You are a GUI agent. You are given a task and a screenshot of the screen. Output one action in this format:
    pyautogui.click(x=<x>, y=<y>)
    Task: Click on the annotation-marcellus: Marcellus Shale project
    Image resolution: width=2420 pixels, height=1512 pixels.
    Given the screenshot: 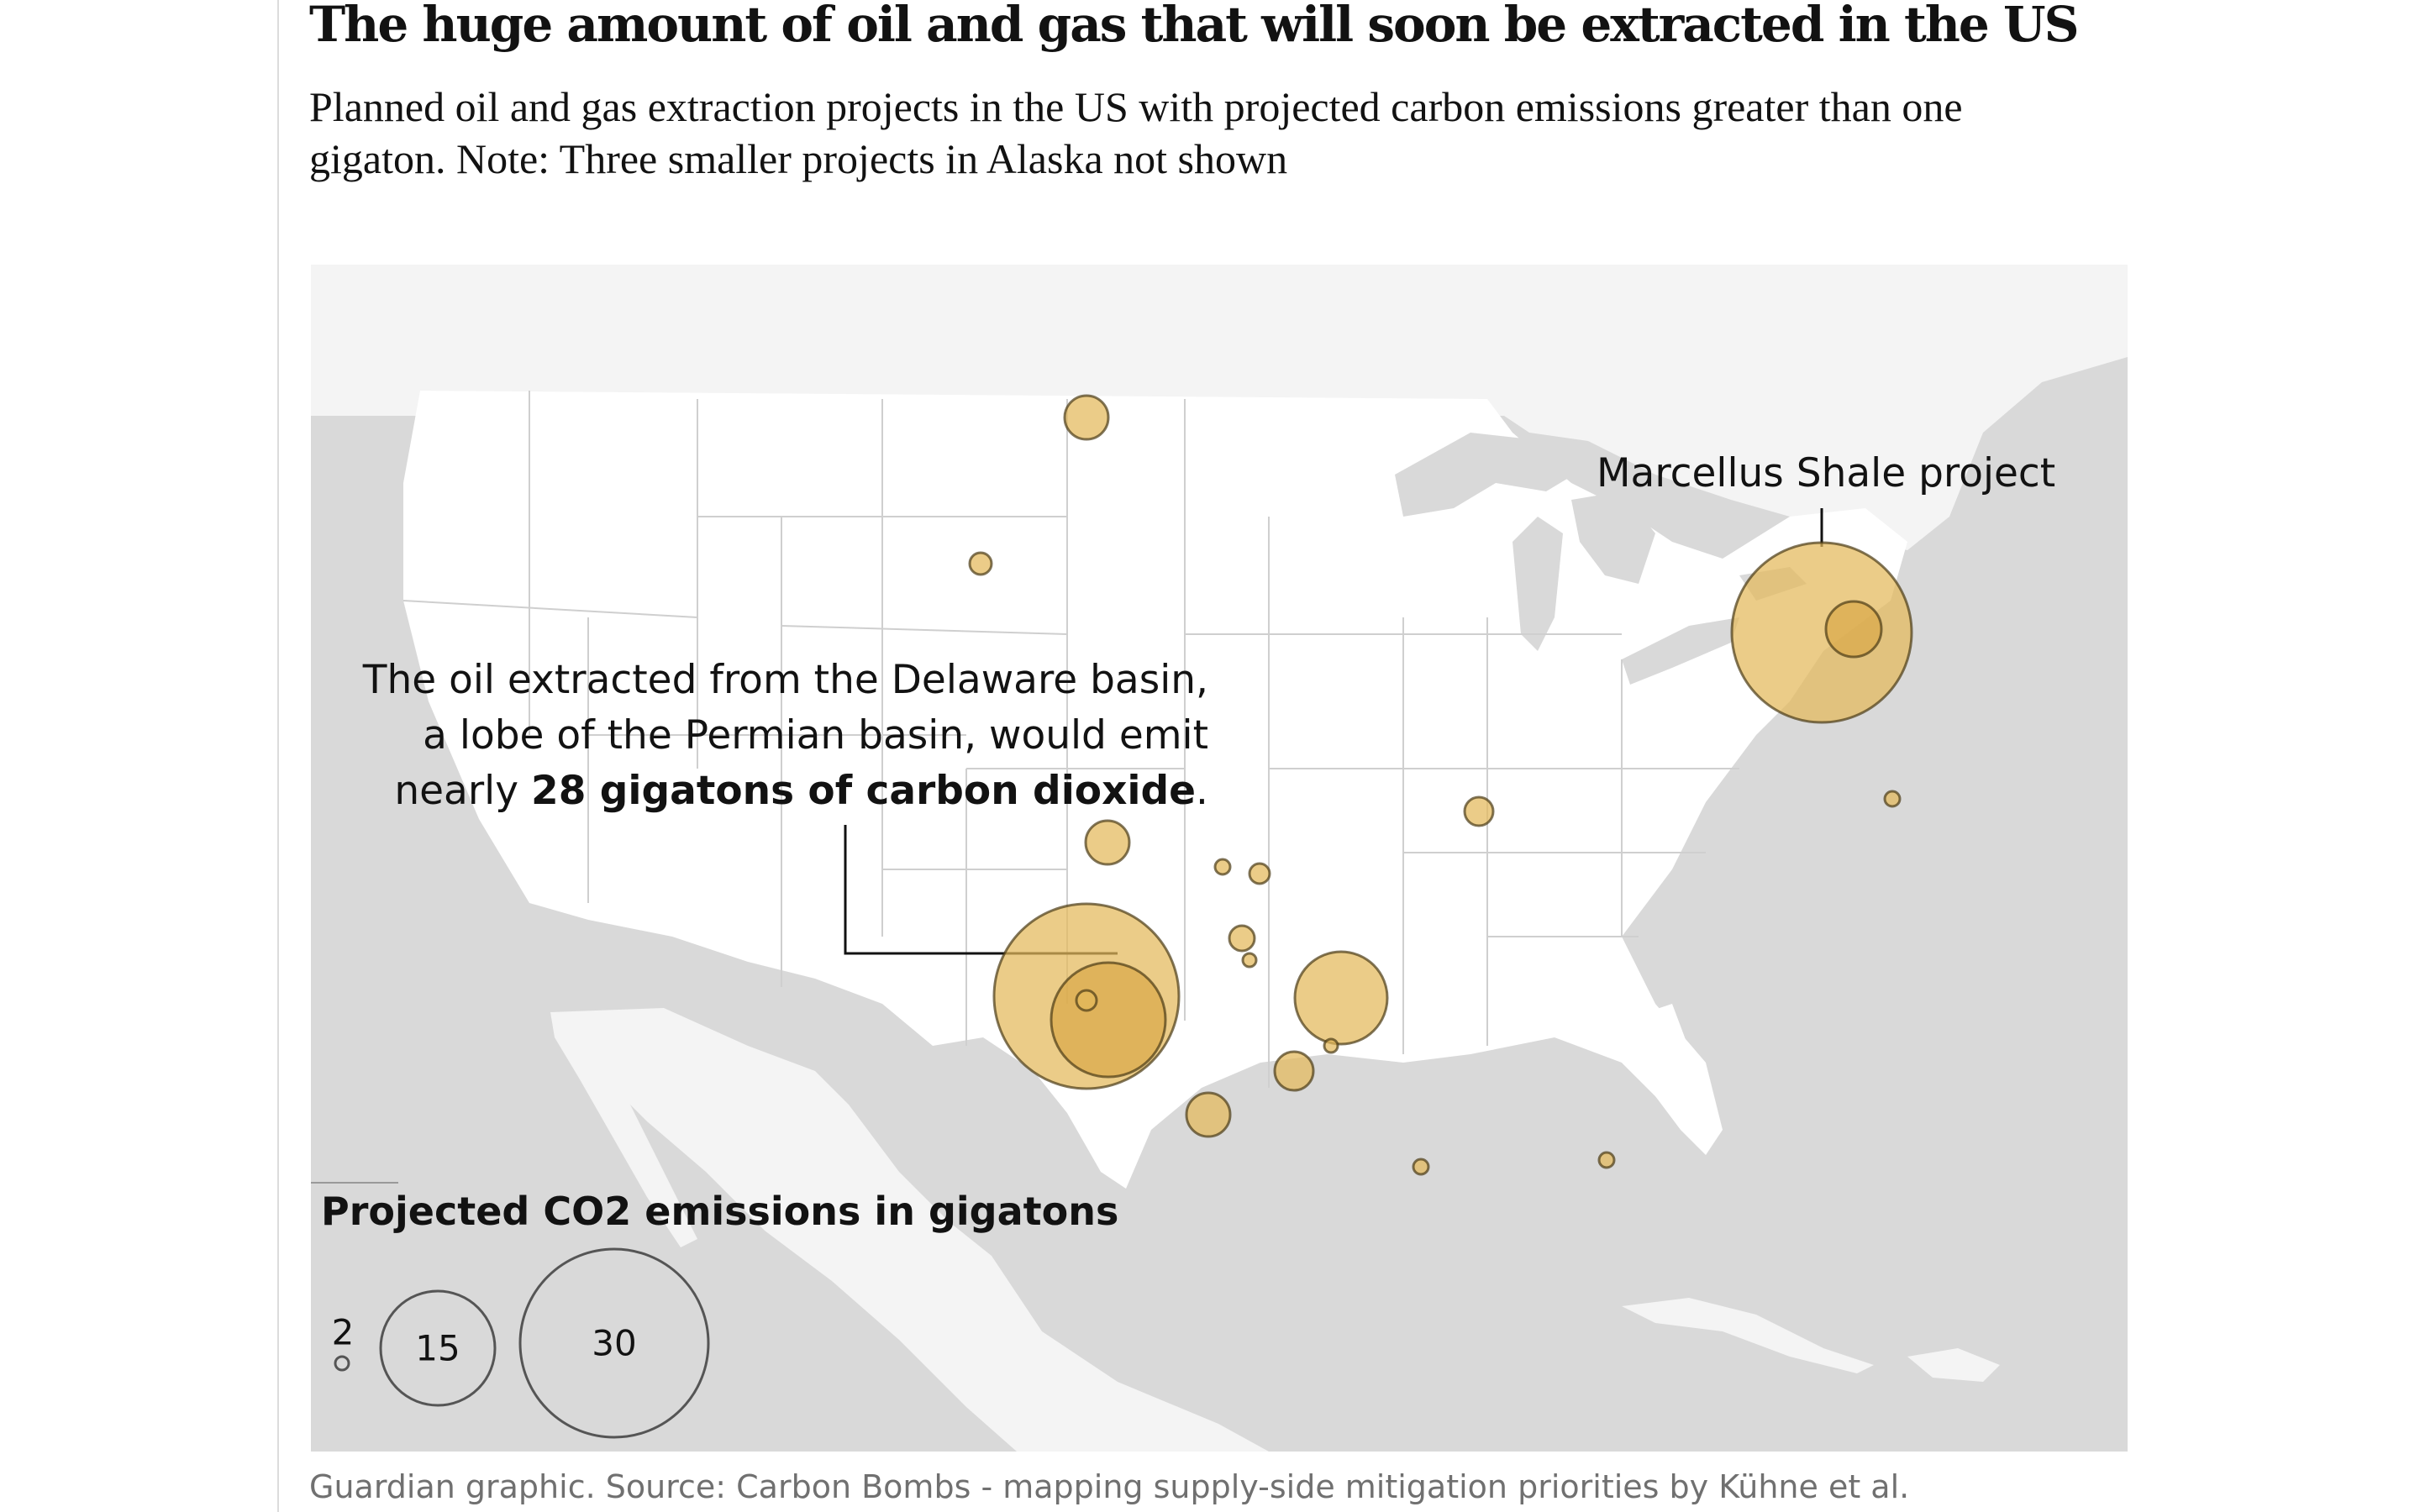 What is the action you would take?
    pyautogui.click(x=1826, y=473)
    